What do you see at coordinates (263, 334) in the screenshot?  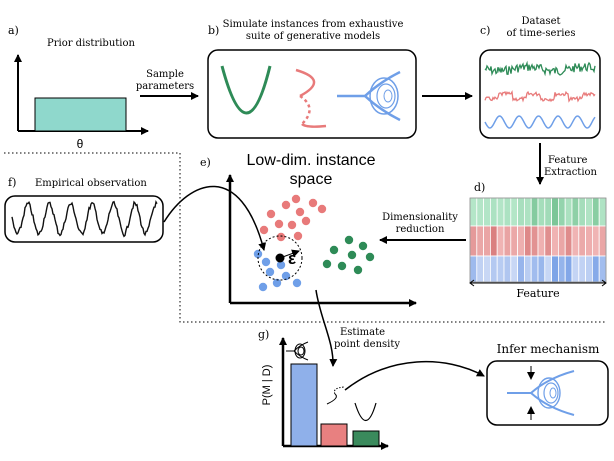 I see `panel-g-label: g)` at bounding box center [263, 334].